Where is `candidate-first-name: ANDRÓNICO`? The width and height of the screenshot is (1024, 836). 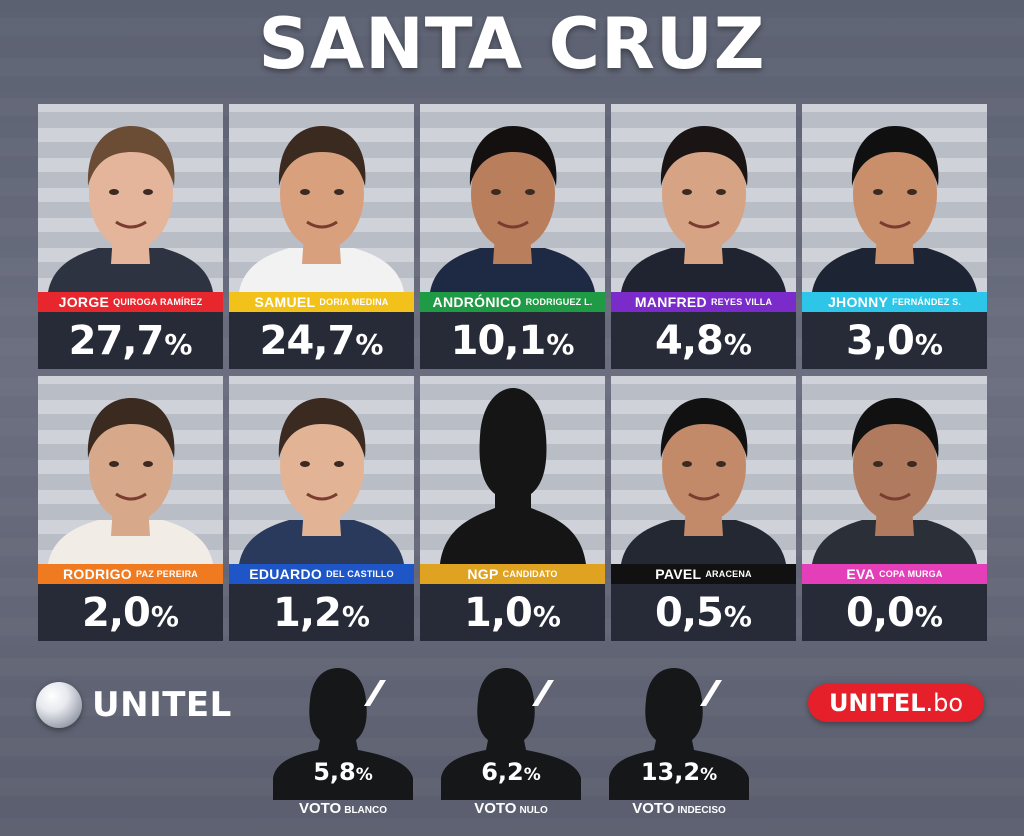
candidate-first-name: ANDRÓNICO is located at coordinates (477, 302).